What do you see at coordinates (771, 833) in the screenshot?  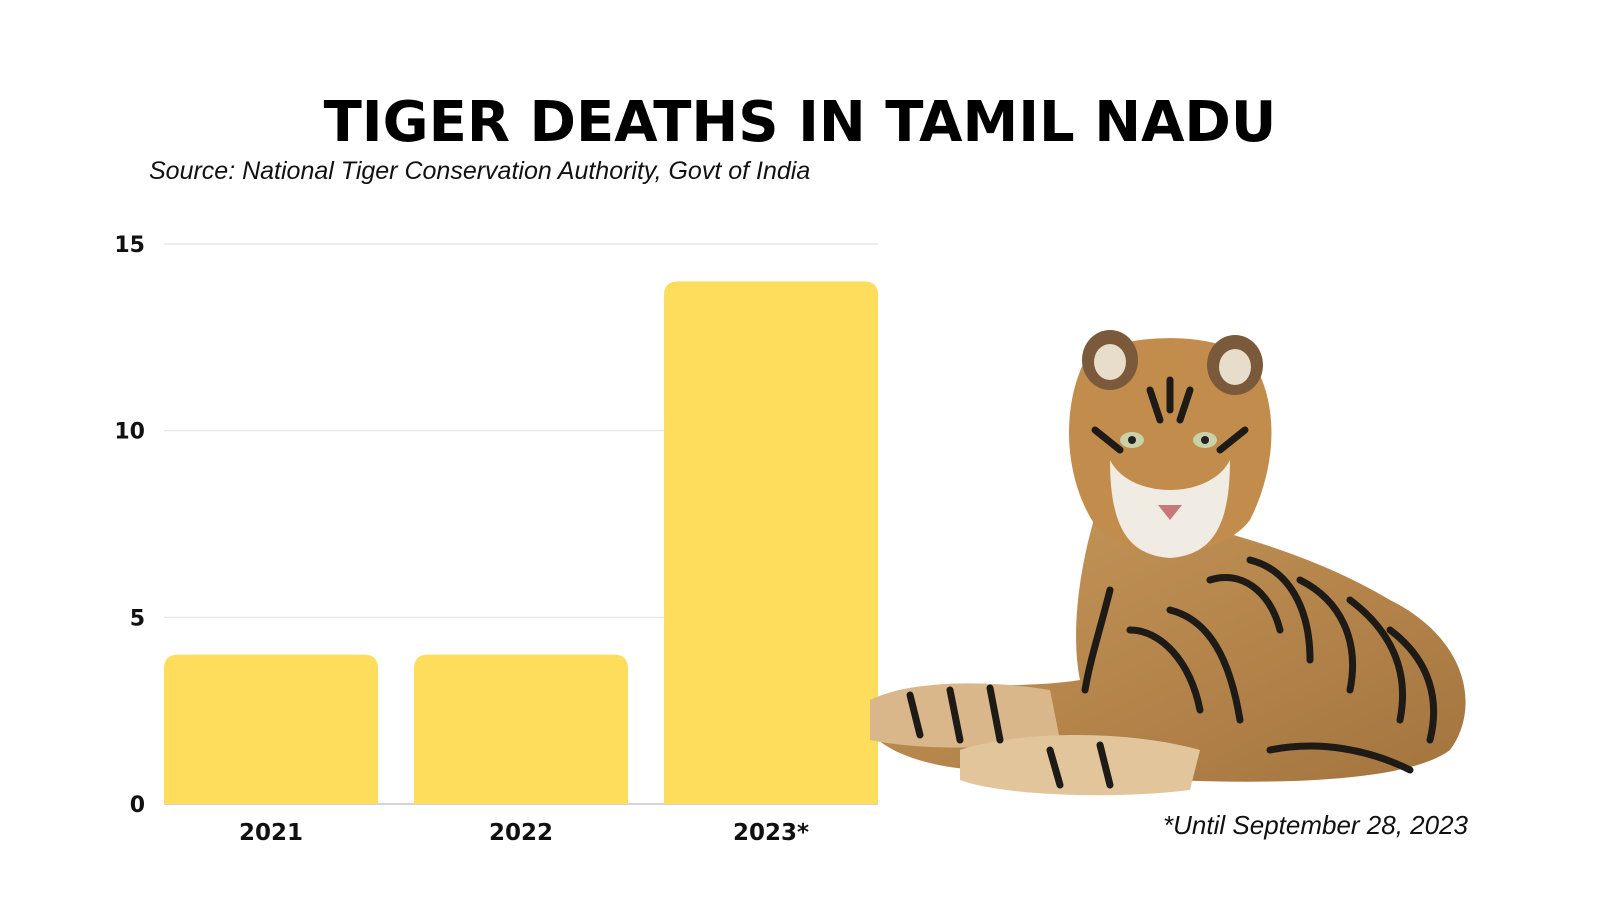 I see `x-tick-label: 2023*` at bounding box center [771, 833].